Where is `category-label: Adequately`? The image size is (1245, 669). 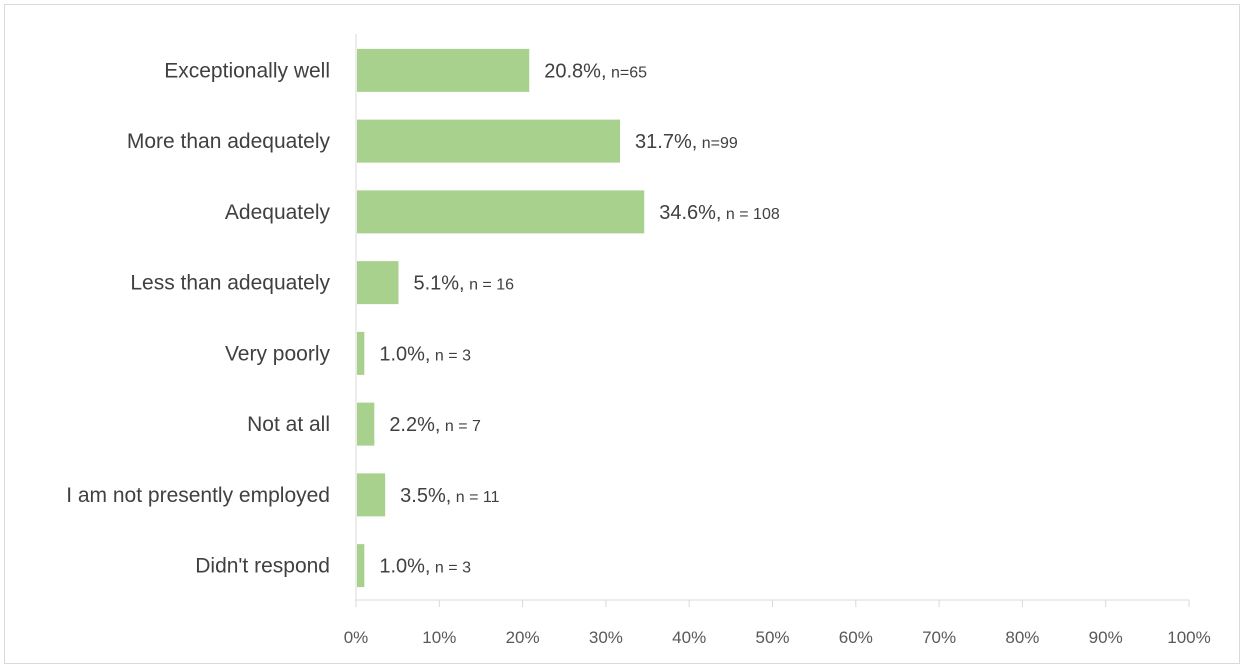 category-label: Adequately is located at coordinates (278, 212).